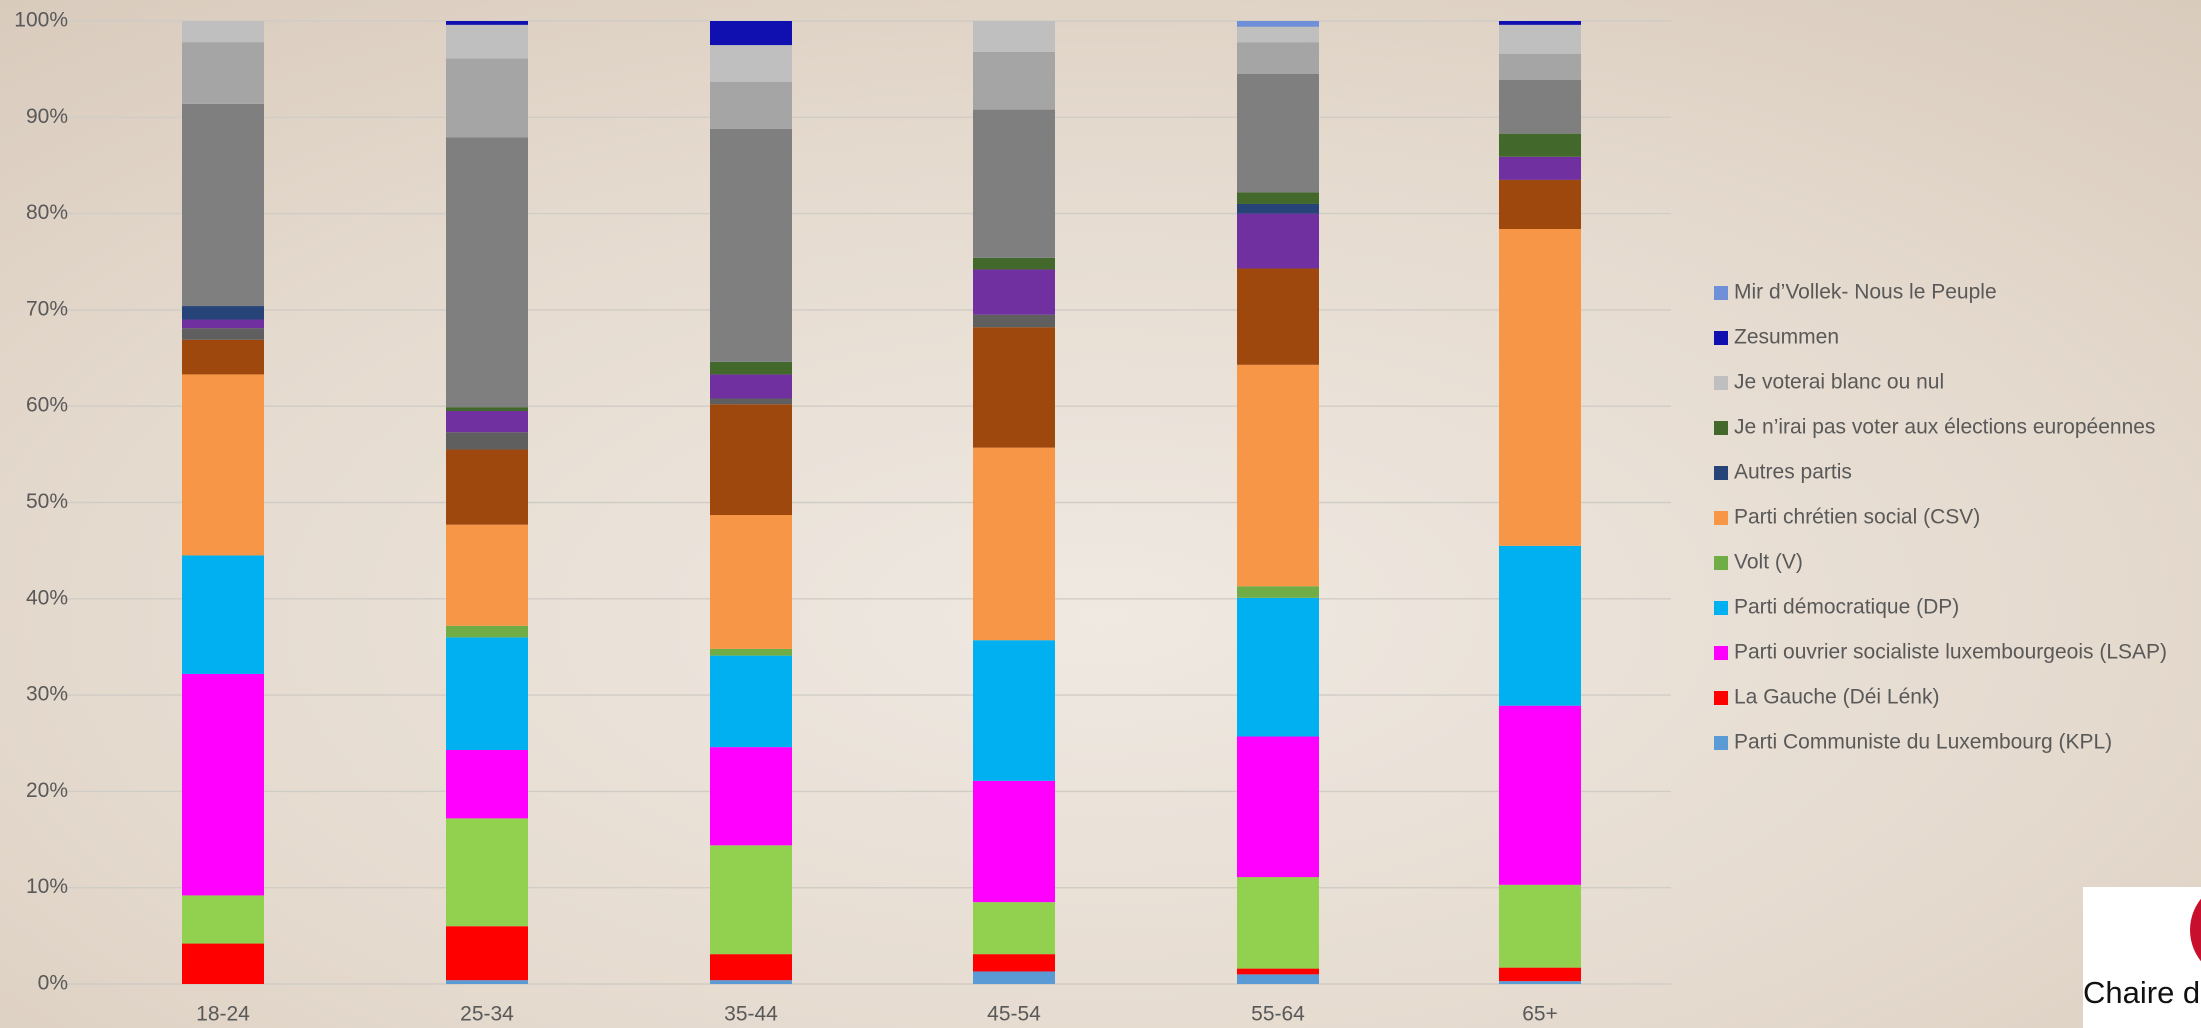 This screenshot has height=1028, width=2201. I want to click on x-tick-label: 35-44, so click(751, 1014).